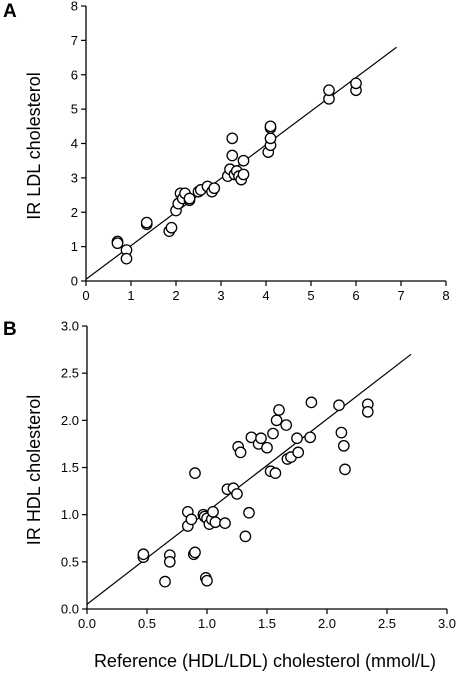 The height and width of the screenshot is (692, 474). What do you see at coordinates (267, 623) in the screenshot?
I see `panel-b-x-tick-label: 1.5` at bounding box center [267, 623].